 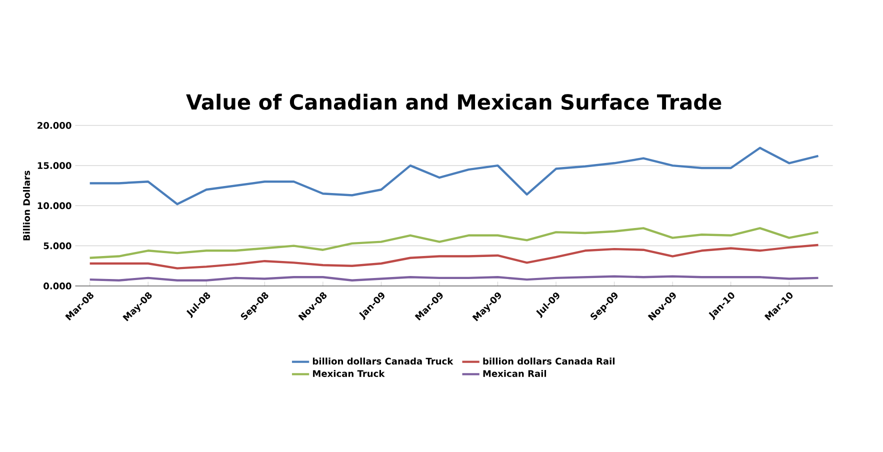 I want to click on y-tick-label: 0.000, so click(x=58, y=286).